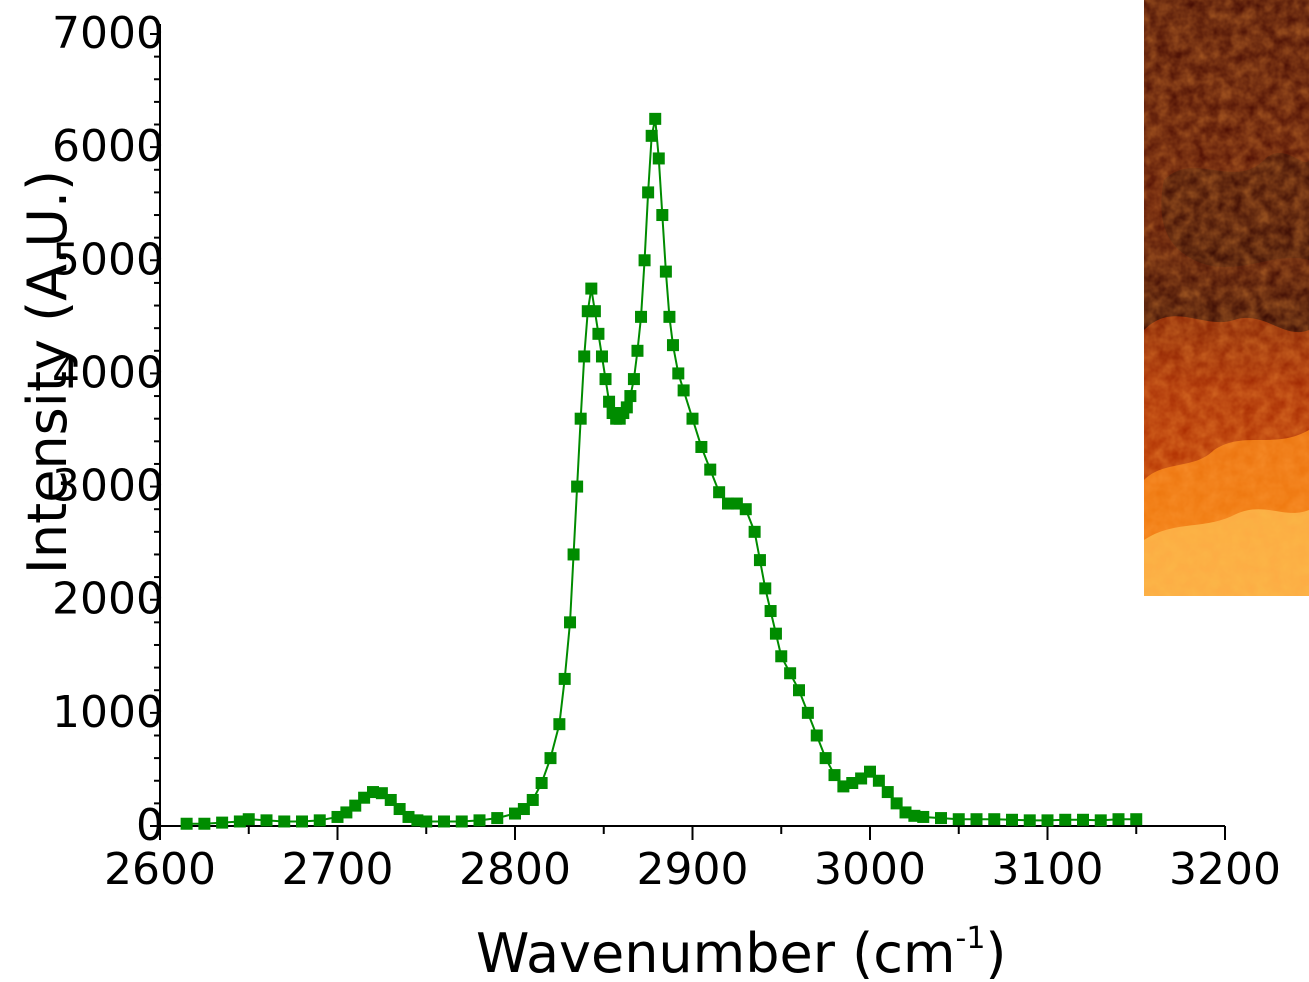  Describe the element at coordinates (1226, 298) in the screenshot. I see `inset-heatmap-image` at that location.